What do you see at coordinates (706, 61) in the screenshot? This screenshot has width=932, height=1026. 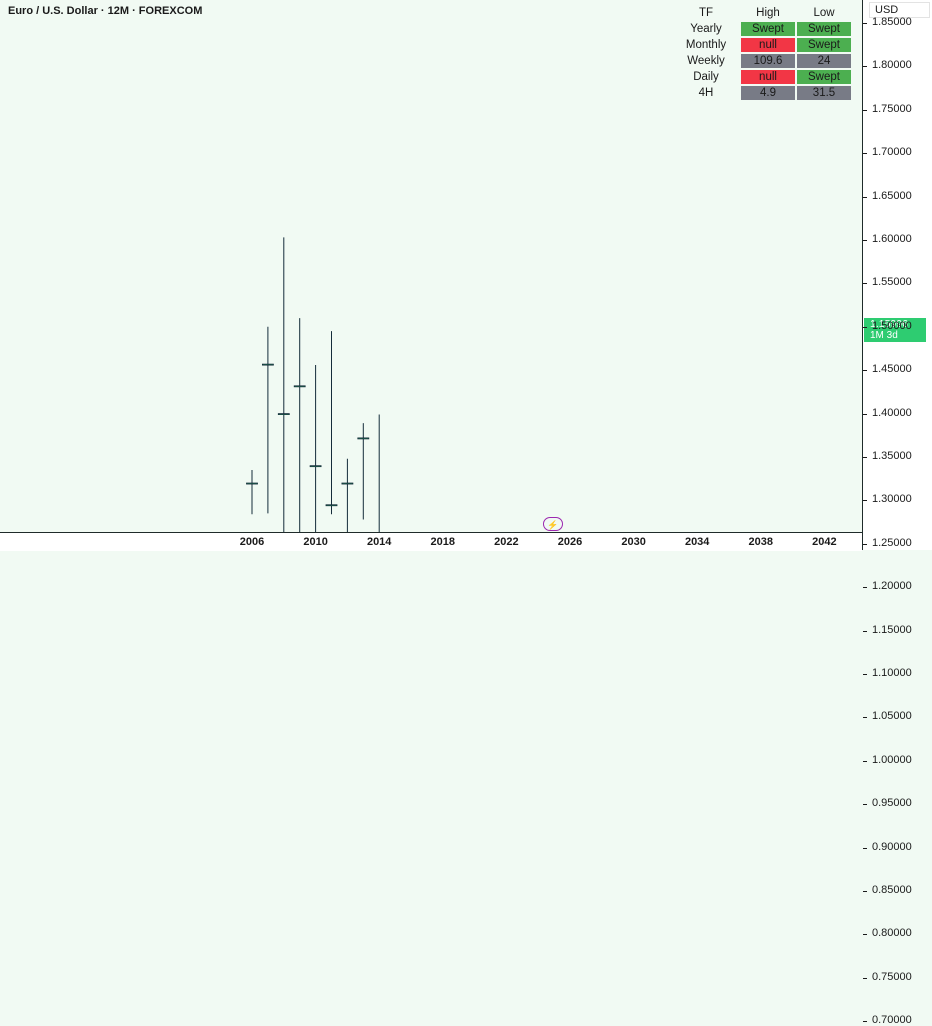 I see `tf-row-label: Weekly` at bounding box center [706, 61].